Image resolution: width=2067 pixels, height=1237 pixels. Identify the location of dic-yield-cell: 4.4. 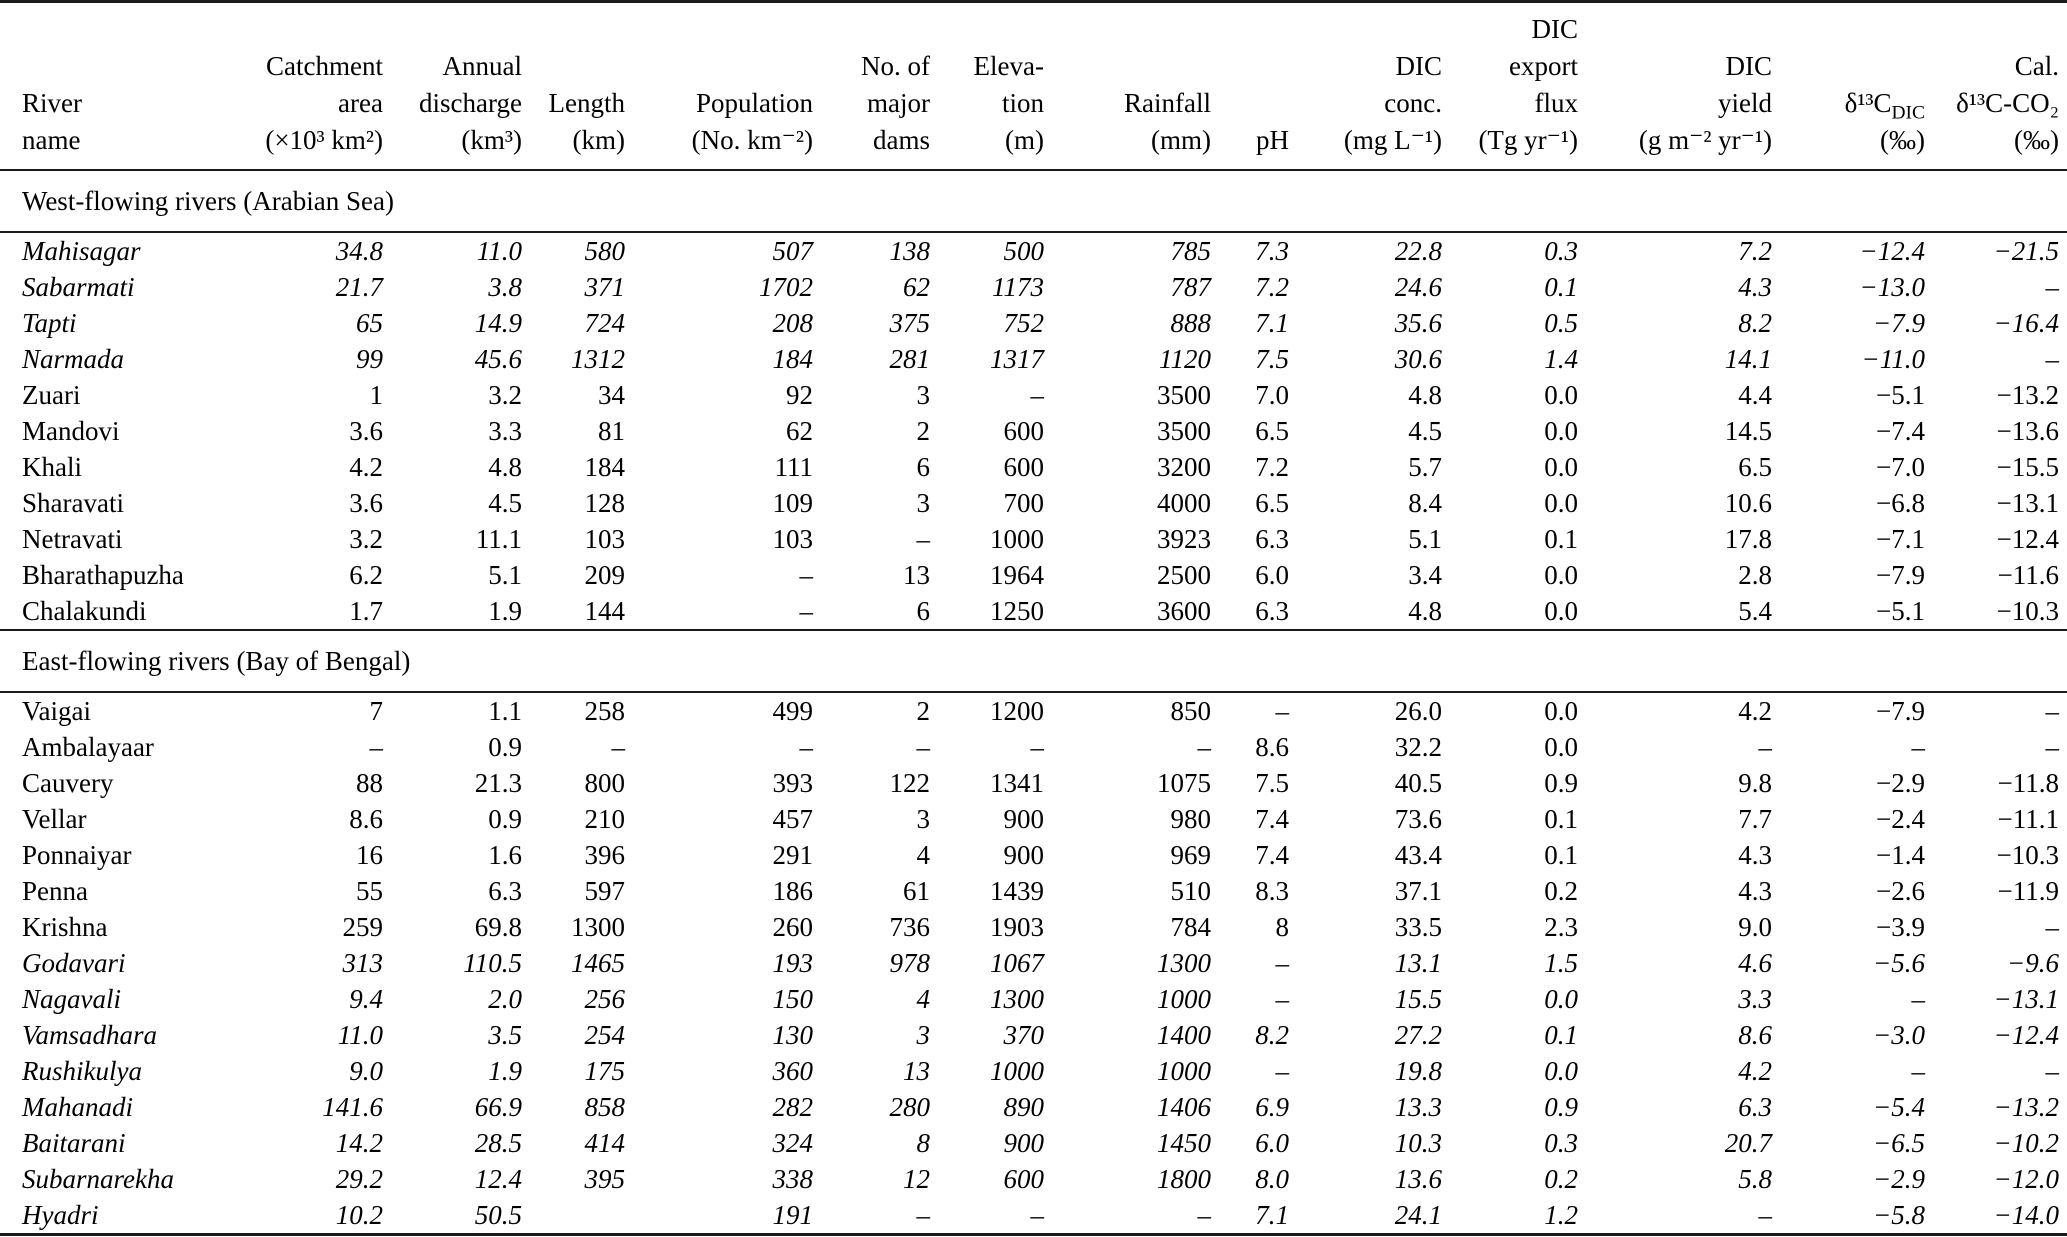
(1755, 395).